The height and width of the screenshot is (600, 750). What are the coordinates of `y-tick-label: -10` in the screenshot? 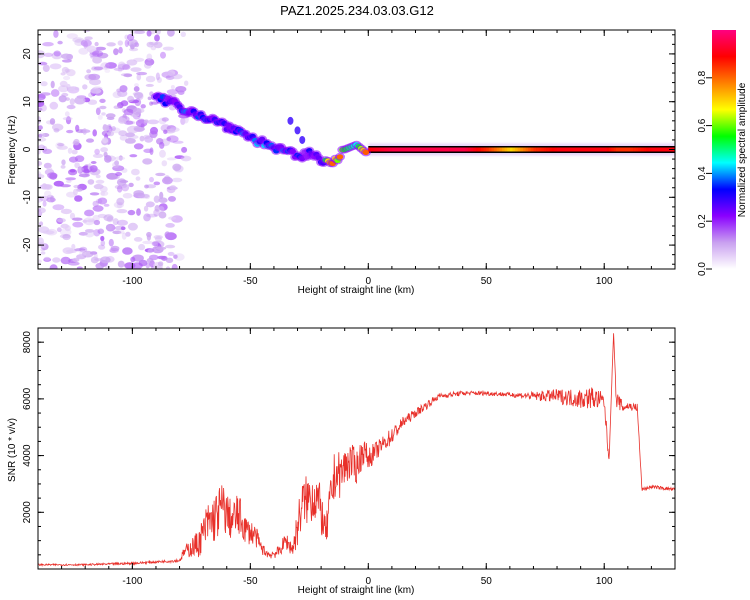 It's located at (27, 197).